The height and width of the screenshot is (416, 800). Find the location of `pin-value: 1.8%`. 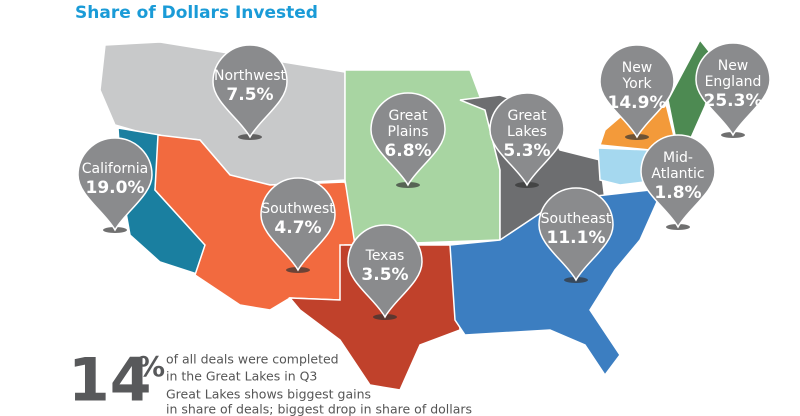

pin-value: 1.8% is located at coordinates (677, 193).